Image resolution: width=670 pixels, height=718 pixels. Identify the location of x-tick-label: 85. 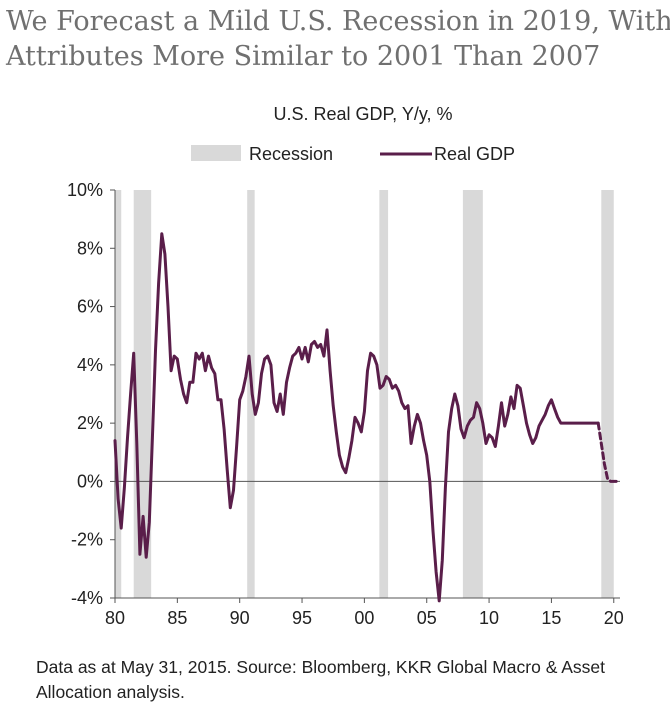
(177, 618).